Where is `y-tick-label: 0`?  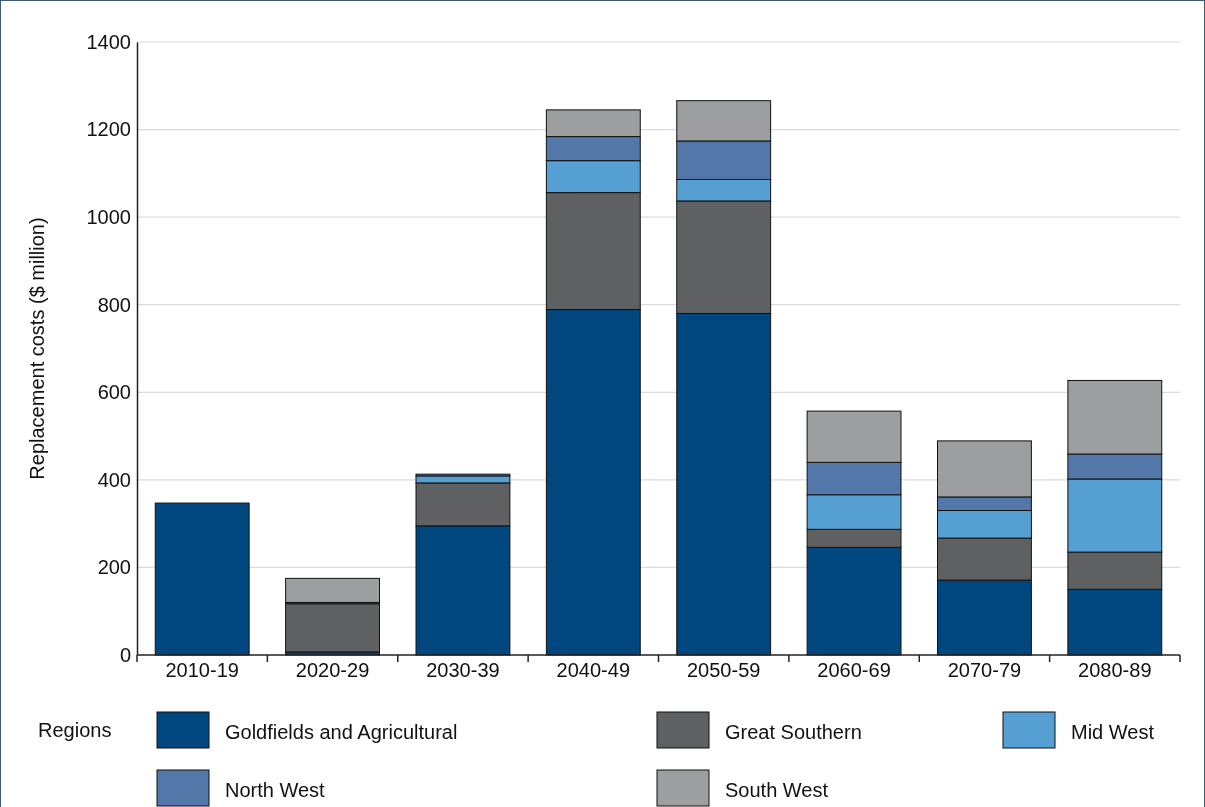 y-tick-label: 0 is located at coordinates (125, 654).